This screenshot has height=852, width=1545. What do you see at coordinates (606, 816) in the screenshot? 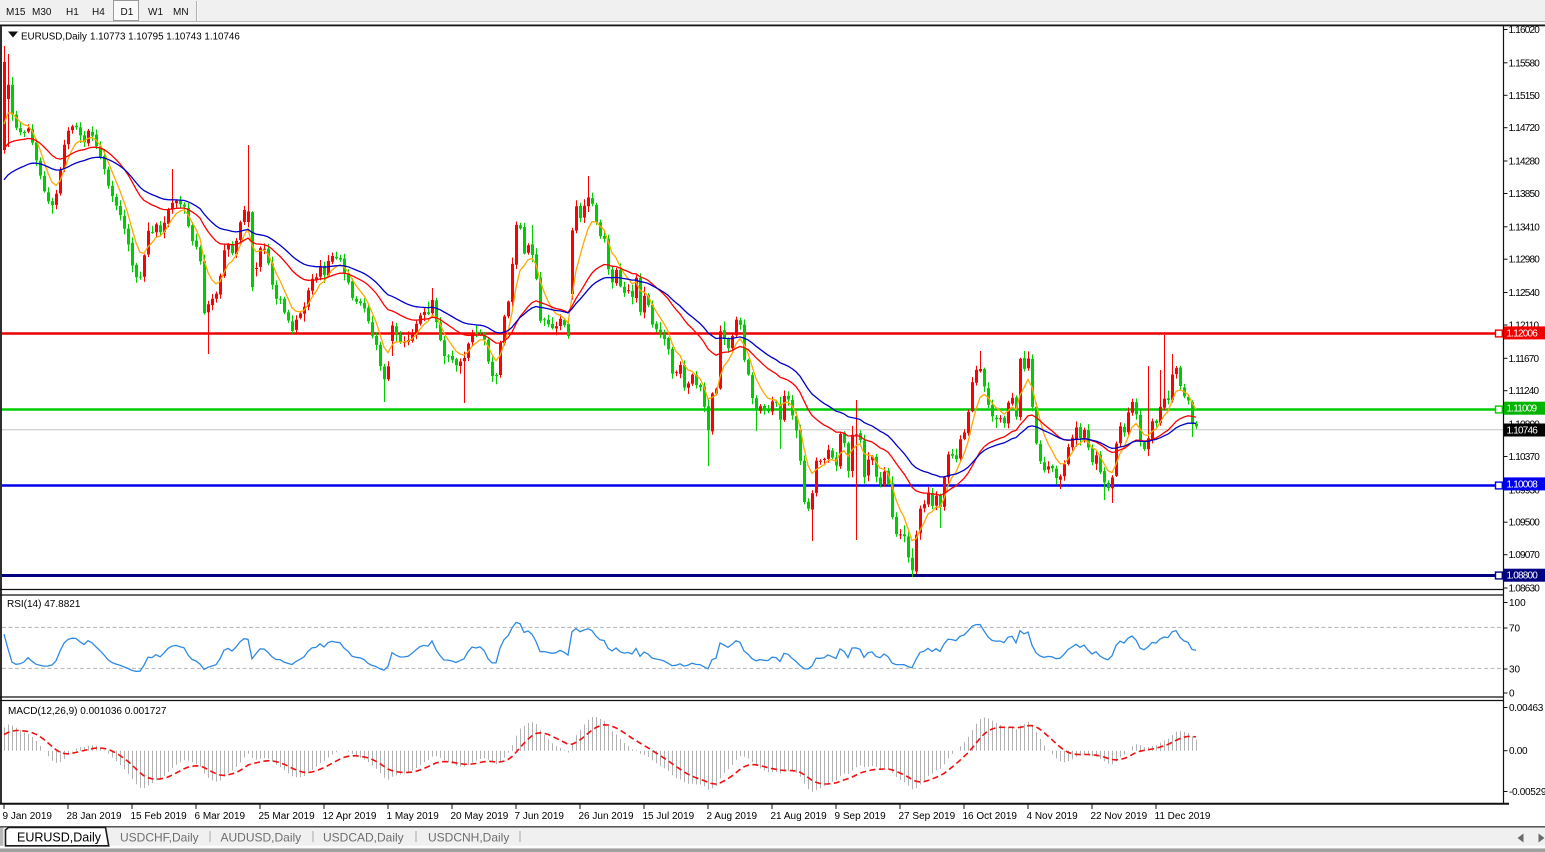
I see `svg-text: 26 Jun 2019` at bounding box center [606, 816].